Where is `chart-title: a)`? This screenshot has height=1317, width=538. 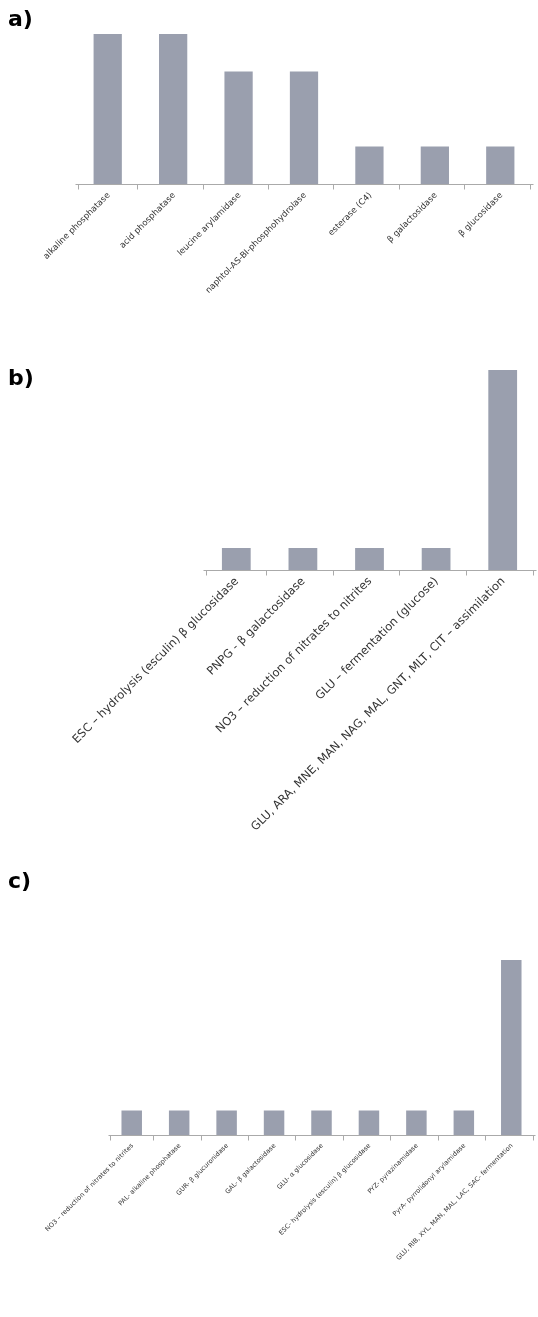
chart-title: a) is located at coordinates (20, 18).